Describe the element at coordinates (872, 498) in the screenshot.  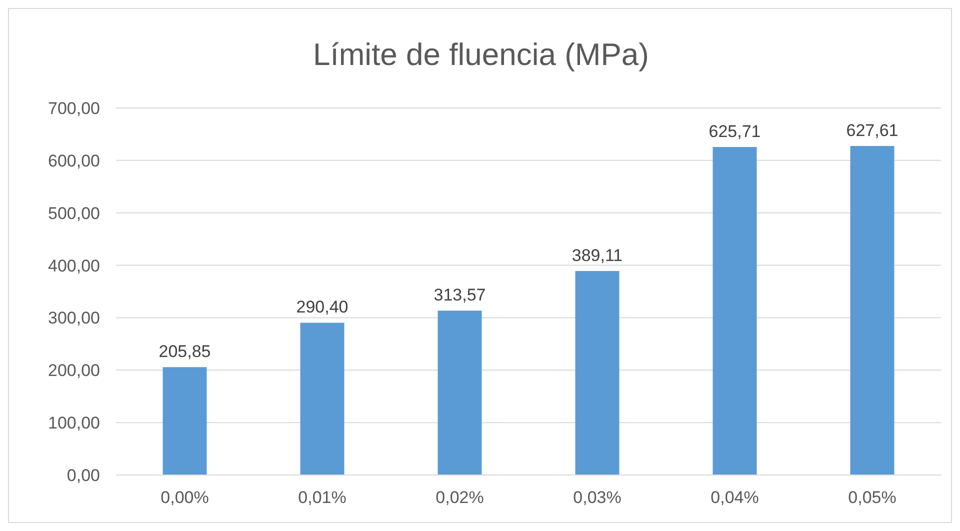
I see `x-tick-label: 0,05%` at that location.